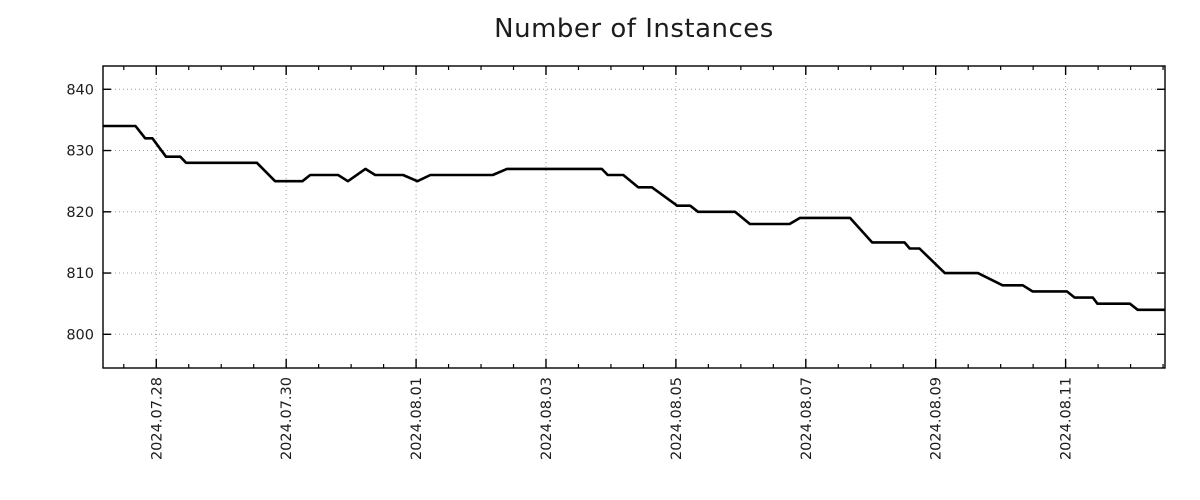  Describe the element at coordinates (80, 152) in the screenshot. I see `y-tick-label: 830` at that location.